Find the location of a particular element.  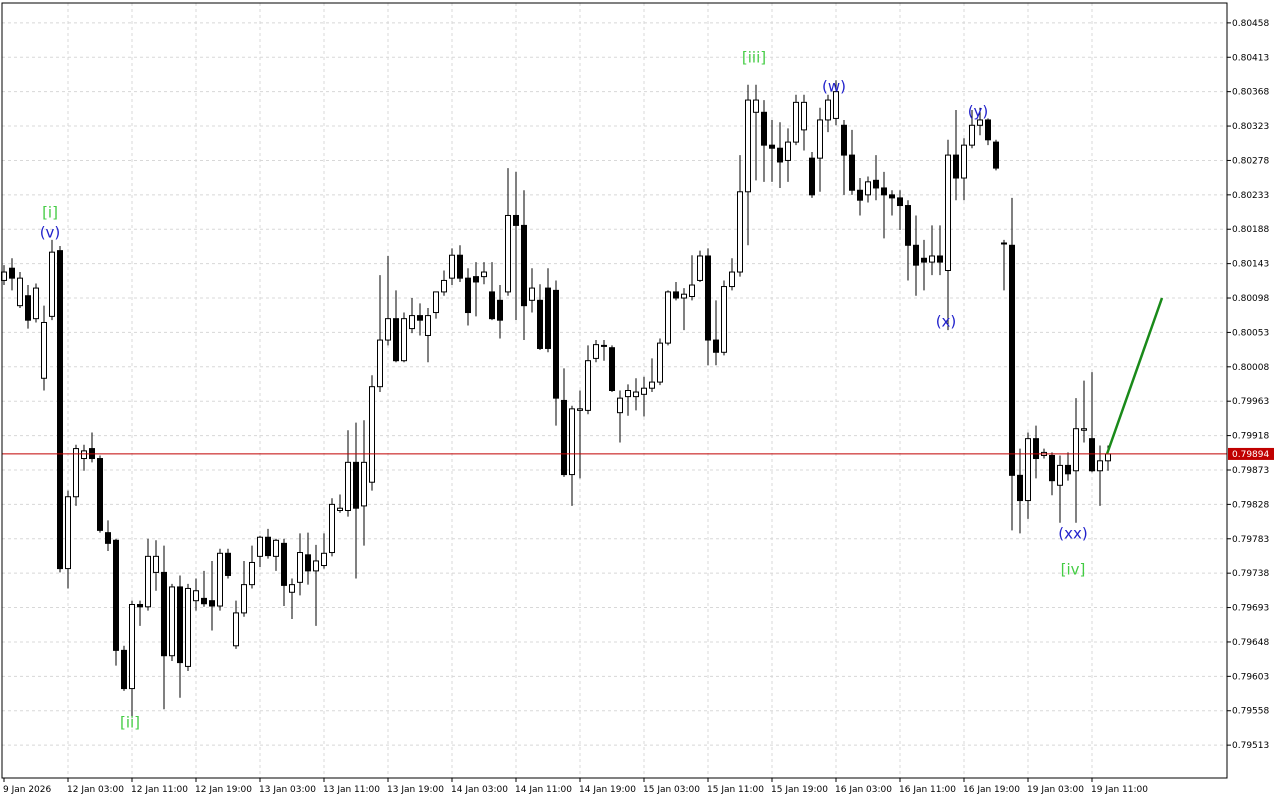

x-tick-label: 12 Jan 19:00 is located at coordinates (223, 790).